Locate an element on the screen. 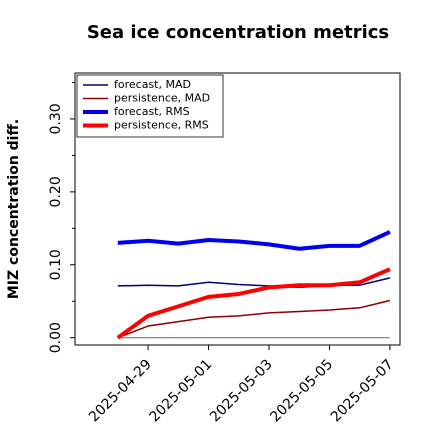 This screenshot has width=440, height=440. y-tick-label: 0.10 is located at coordinates (56, 264).